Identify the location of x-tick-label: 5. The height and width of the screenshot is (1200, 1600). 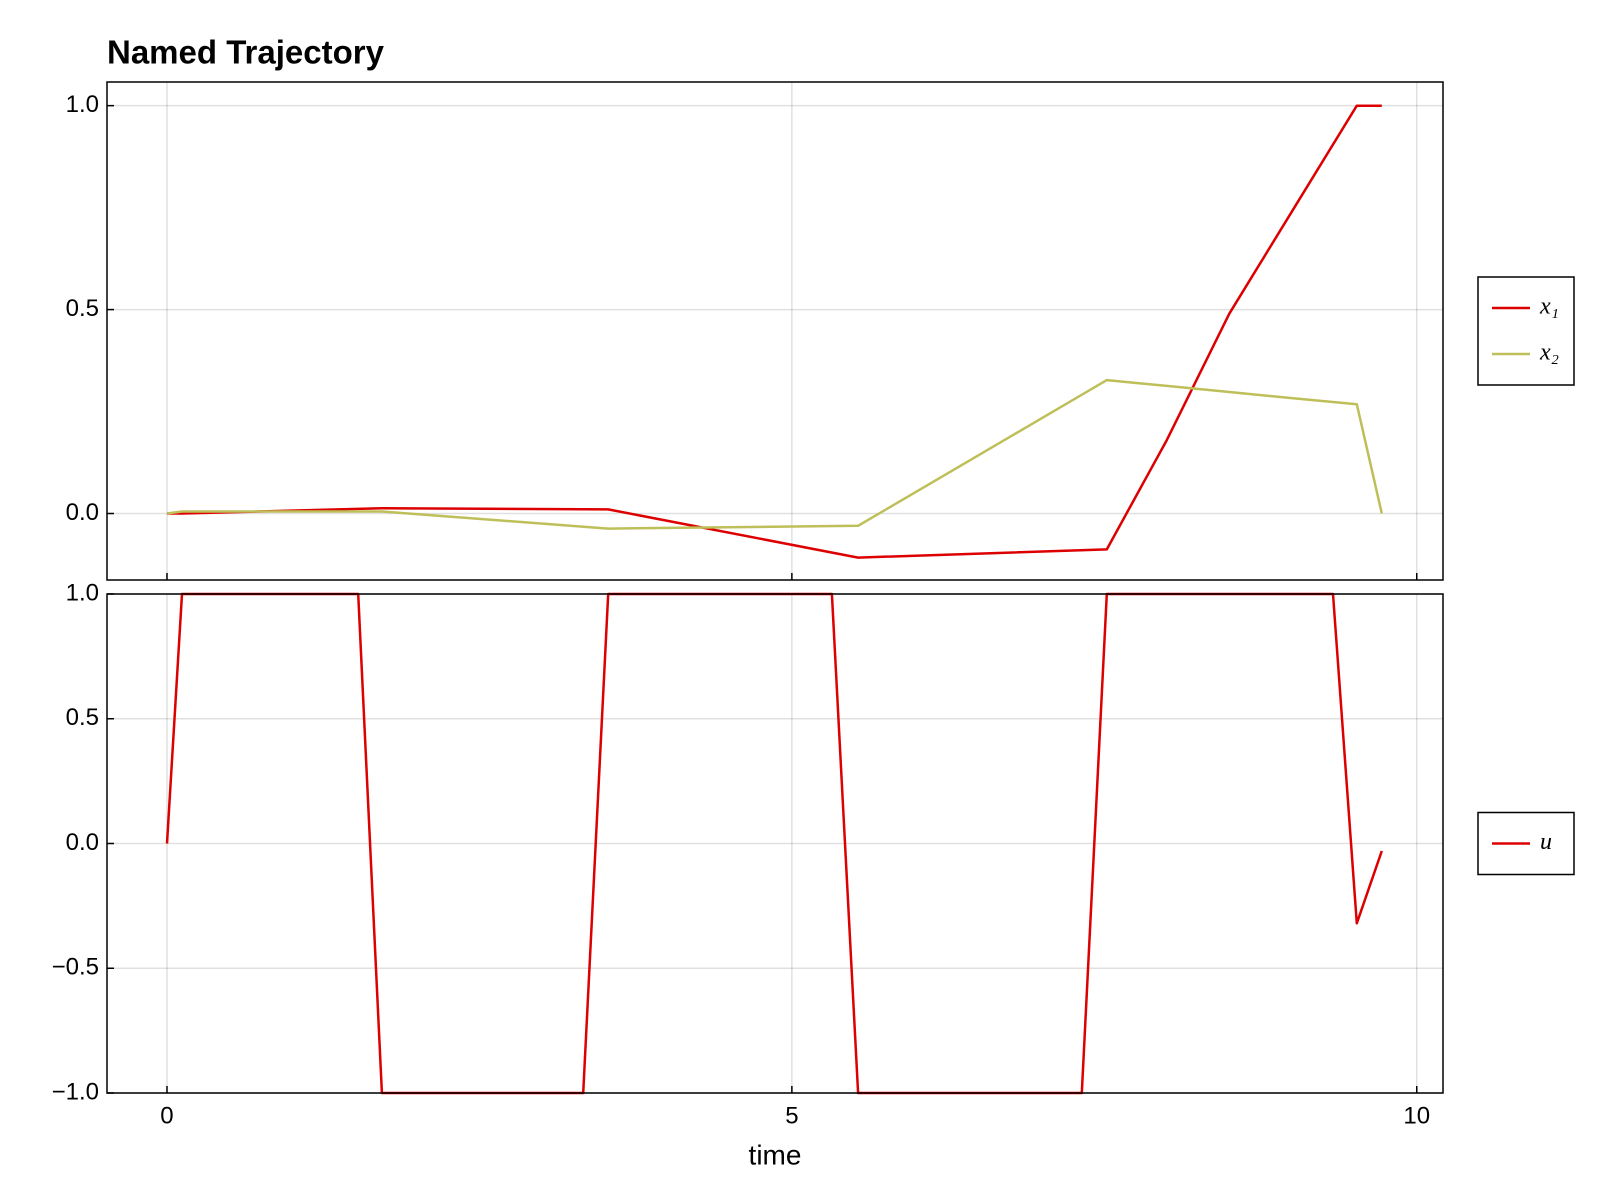
(791, 1115).